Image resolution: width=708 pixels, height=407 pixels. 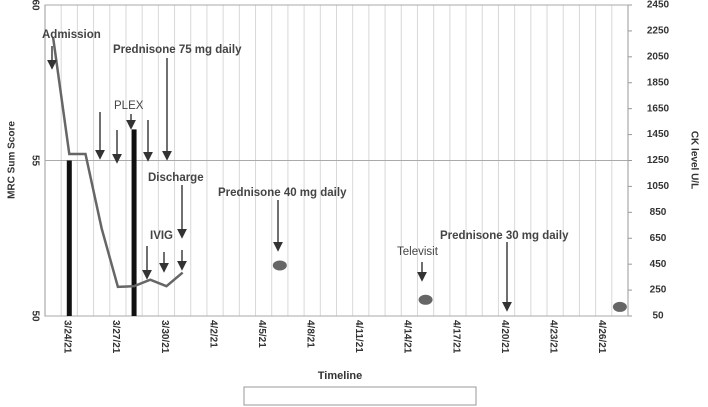 What do you see at coordinates (71, 35) in the screenshot?
I see `annotation: Admission` at bounding box center [71, 35].